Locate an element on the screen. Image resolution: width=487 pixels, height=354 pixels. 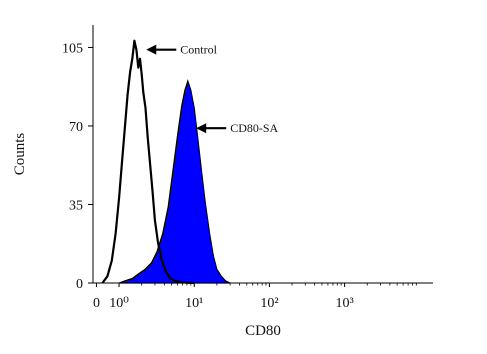
y-tick-label: 70 is located at coordinates (76, 127).